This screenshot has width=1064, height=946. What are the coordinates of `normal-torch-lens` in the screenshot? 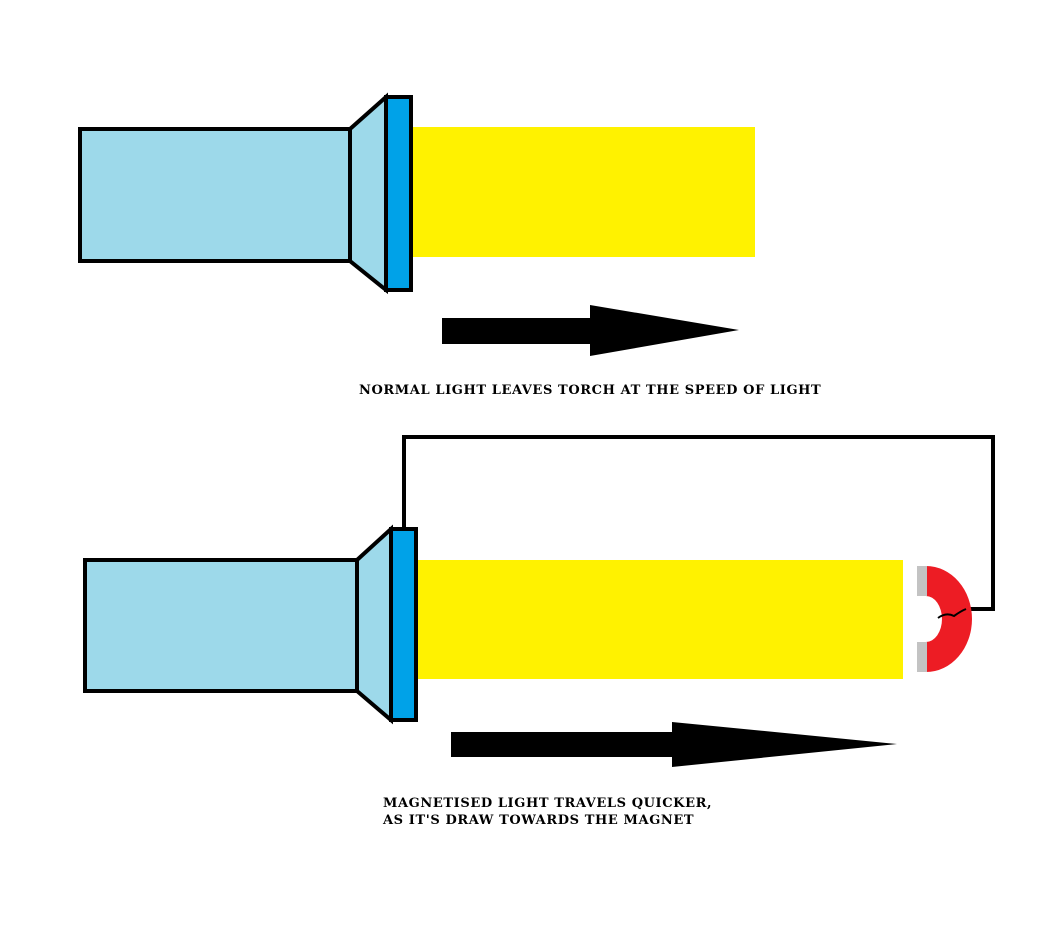 It's located at (398, 193).